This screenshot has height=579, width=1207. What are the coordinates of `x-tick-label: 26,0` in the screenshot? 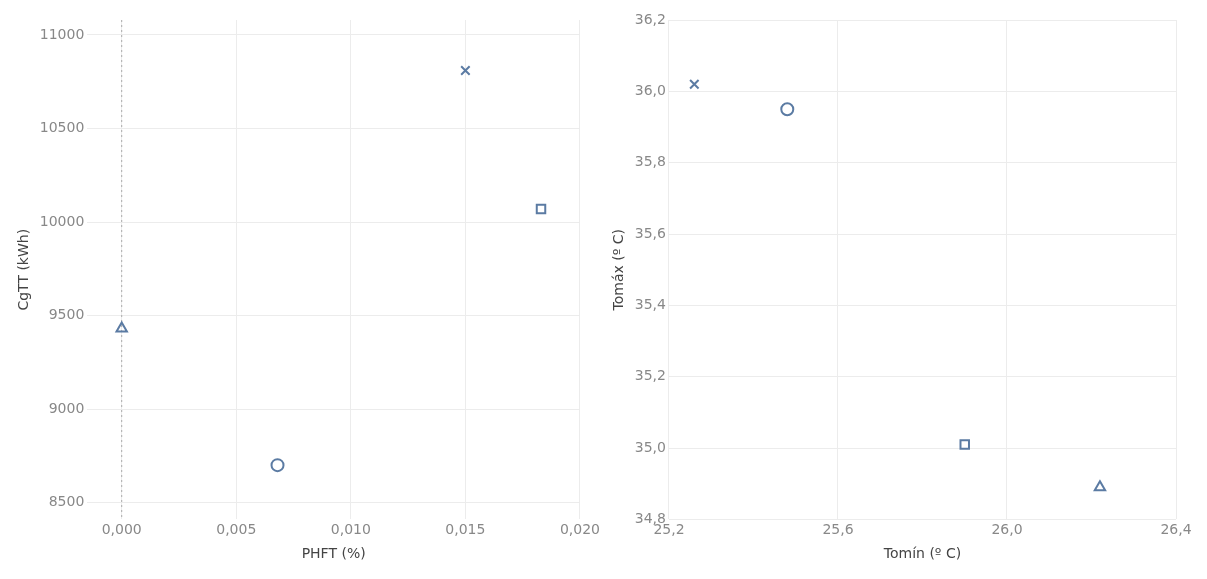 It's located at (1007, 529).